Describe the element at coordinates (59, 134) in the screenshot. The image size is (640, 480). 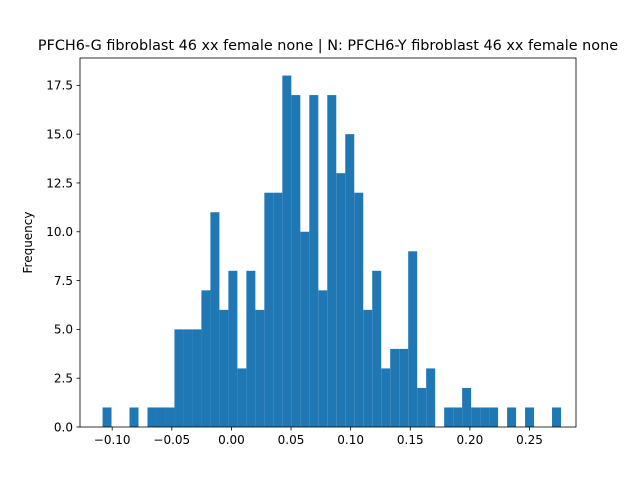
I see `y-tick-label: 15.0` at that location.